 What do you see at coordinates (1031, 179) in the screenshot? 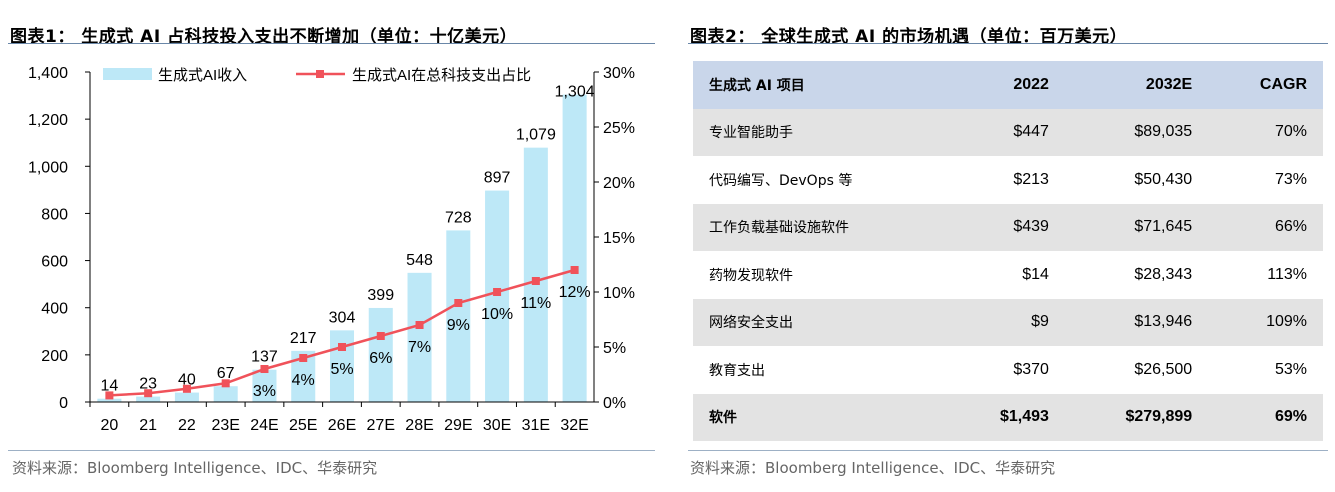
I see `table-cell: $213` at bounding box center [1031, 179].